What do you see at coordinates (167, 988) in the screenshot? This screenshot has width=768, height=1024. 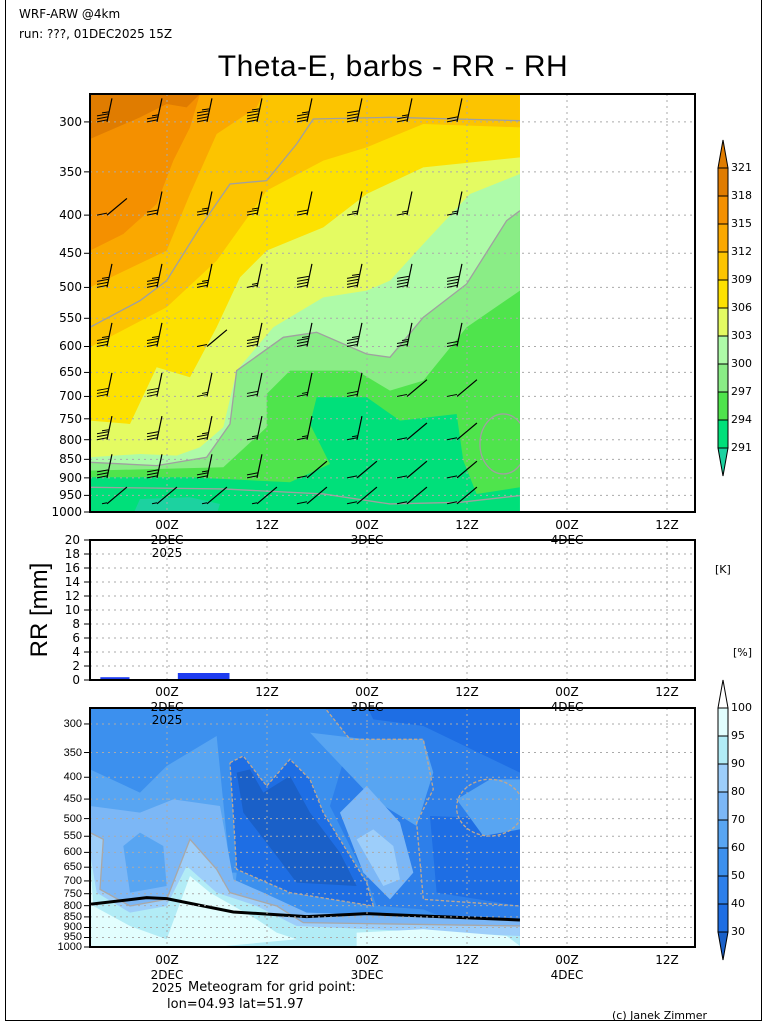 I see `rh-year-label: 2025` at bounding box center [167, 988].